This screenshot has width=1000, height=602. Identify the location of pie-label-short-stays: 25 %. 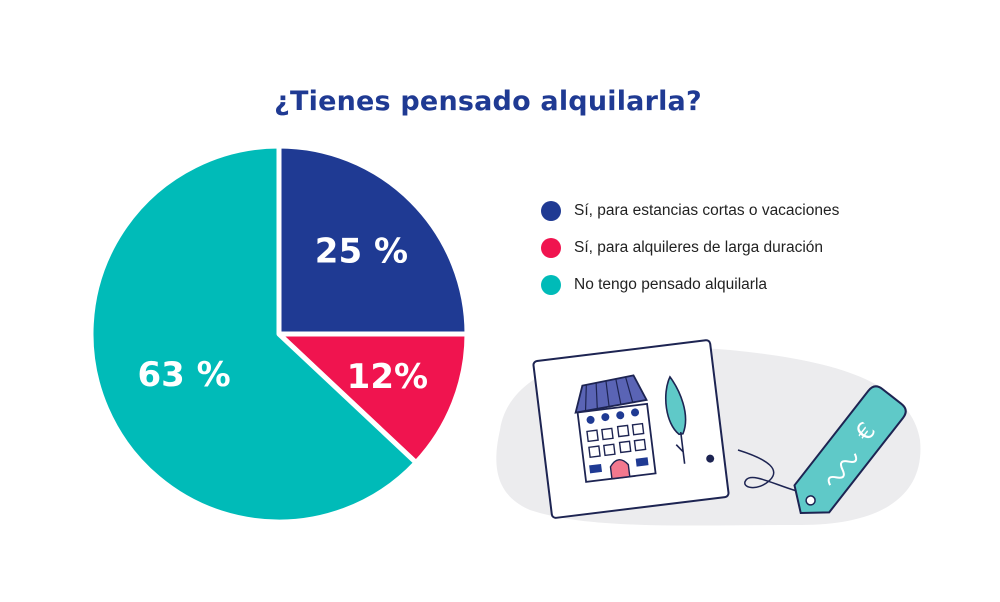
(361, 252).